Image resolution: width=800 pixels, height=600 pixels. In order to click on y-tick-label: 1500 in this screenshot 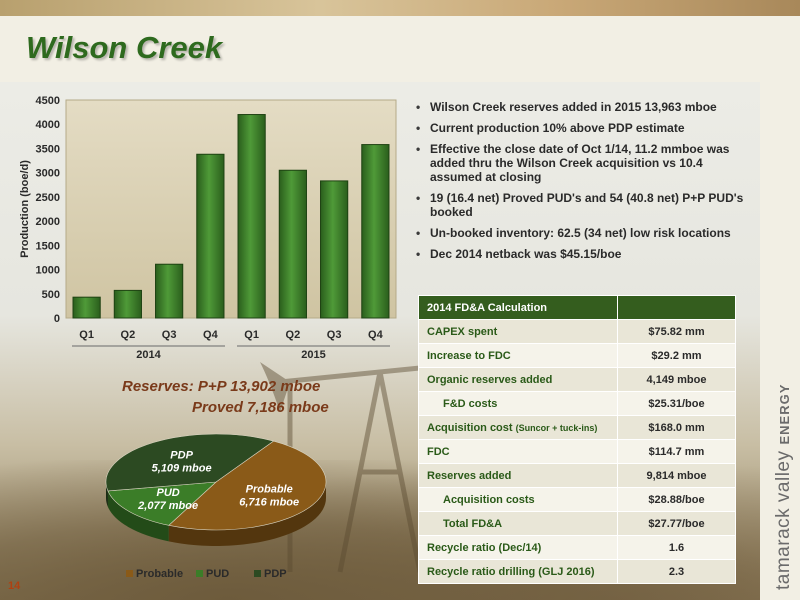, I will do `click(48, 246)`.